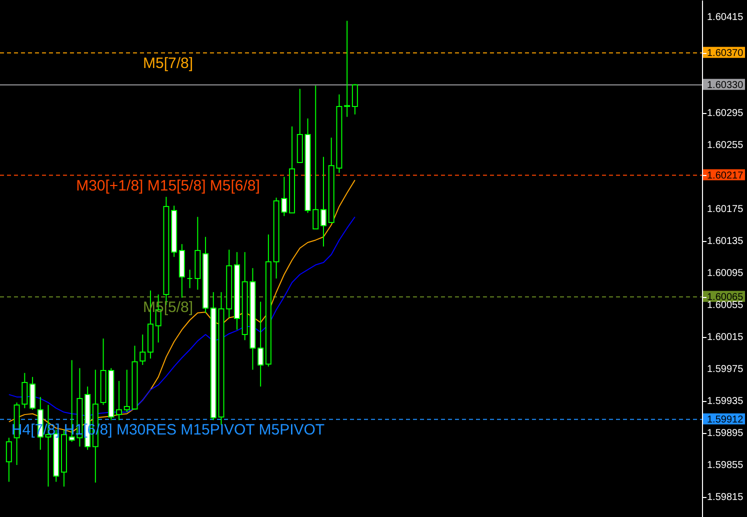 This screenshot has width=747, height=517. What do you see at coordinates (725, 369) in the screenshot?
I see `y-tick-label: 1.59975` at bounding box center [725, 369].